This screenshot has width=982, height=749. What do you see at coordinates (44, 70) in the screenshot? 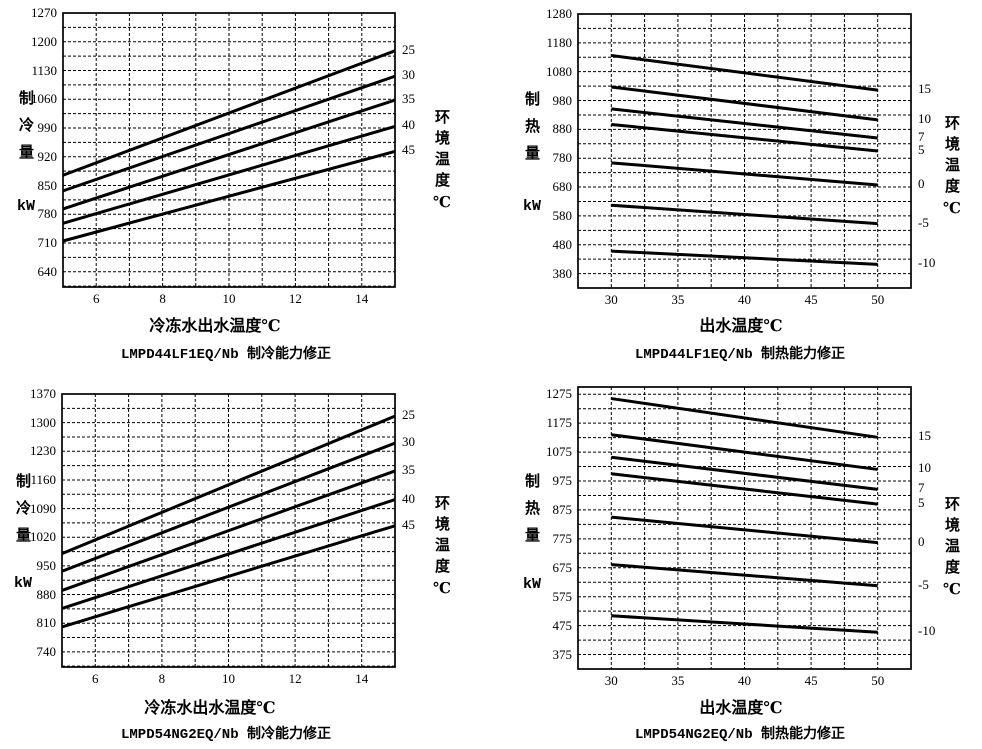
I see `y-tick-label: 1130` at bounding box center [44, 70].